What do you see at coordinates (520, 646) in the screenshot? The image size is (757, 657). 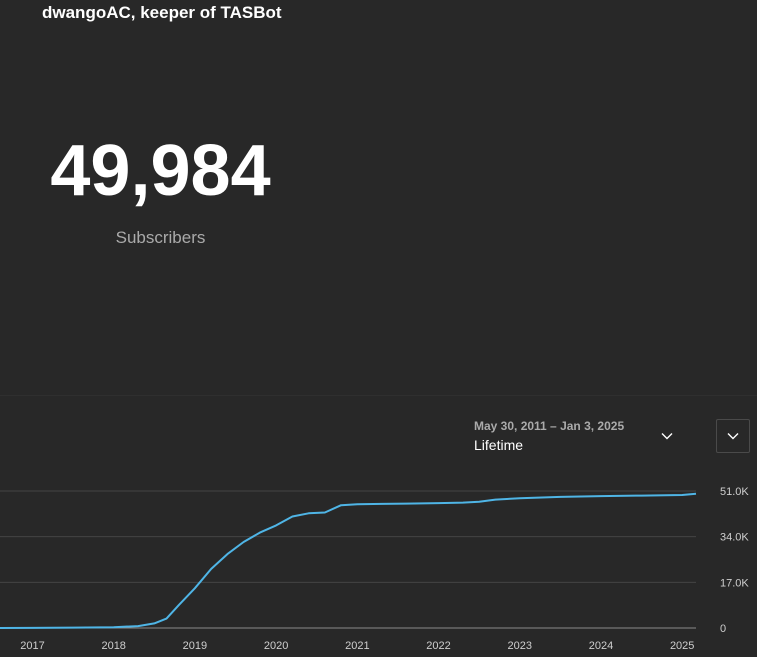 I see `x-tick-label: 2023` at bounding box center [520, 646].